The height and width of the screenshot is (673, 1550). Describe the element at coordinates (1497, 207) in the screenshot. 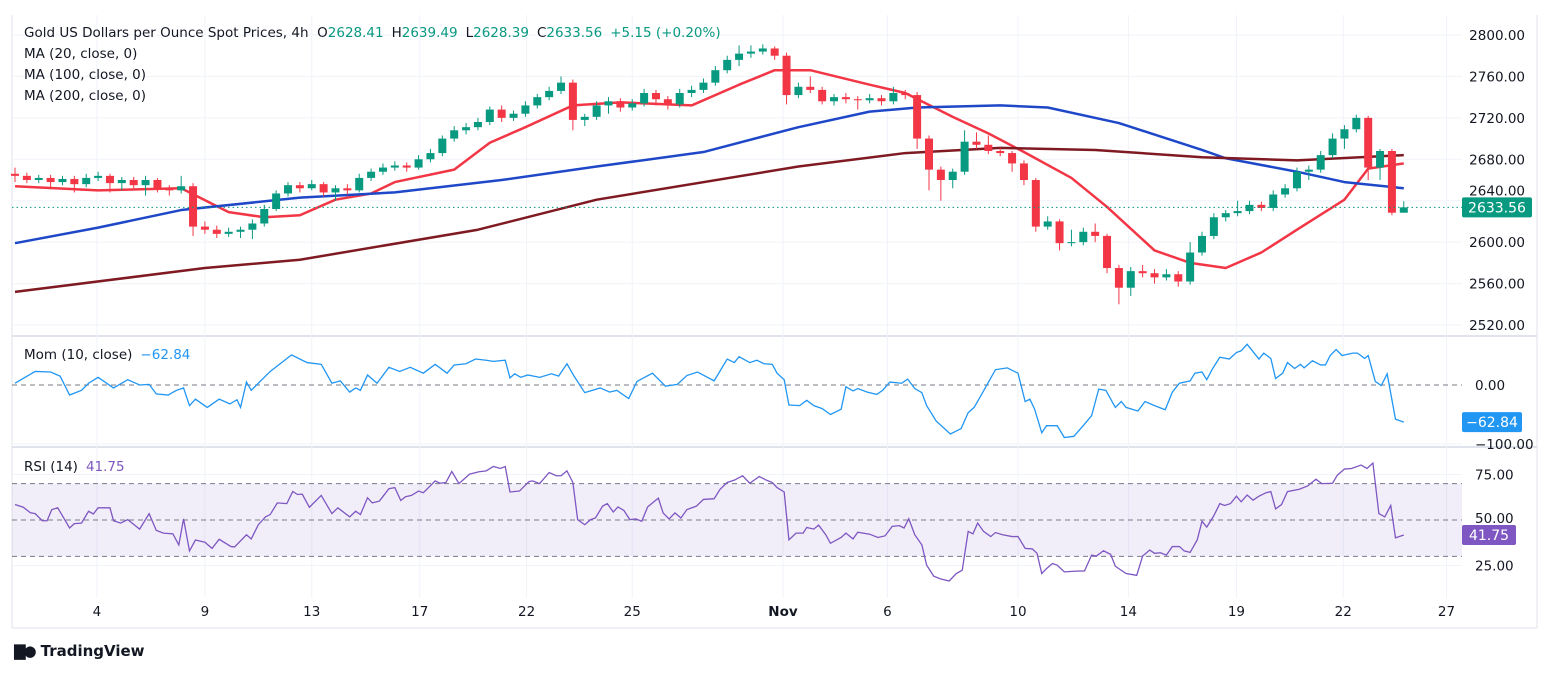

I see `last-price-badge` at that location.